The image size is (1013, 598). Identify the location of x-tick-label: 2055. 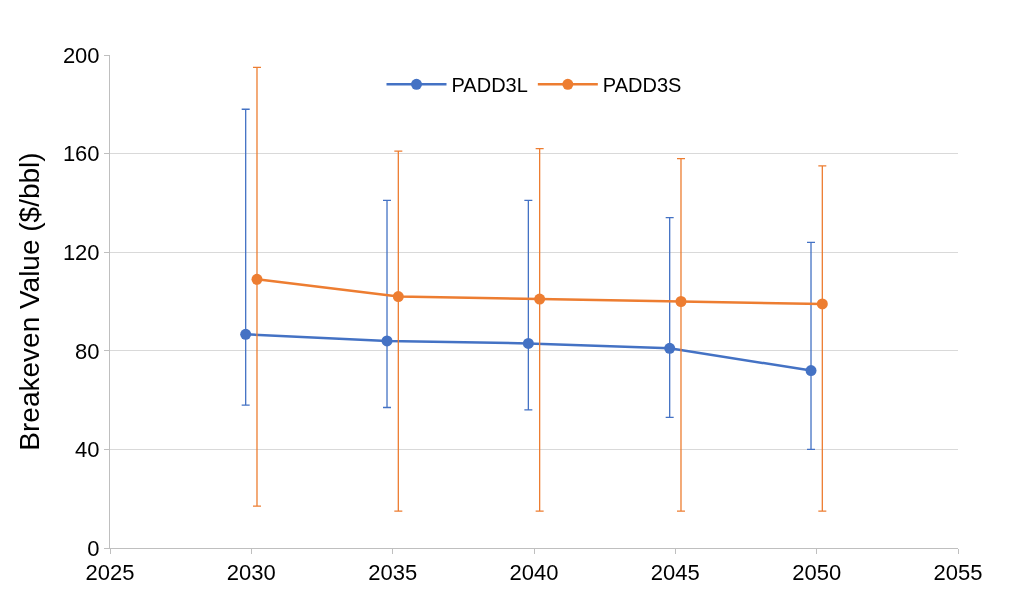
(958, 573).